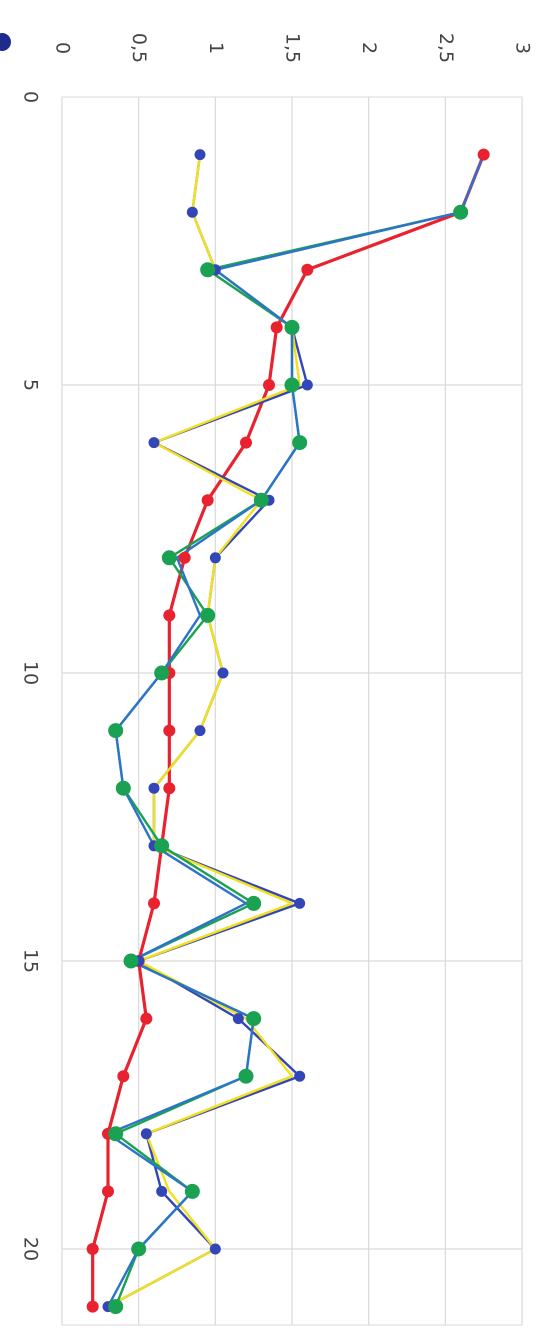 This screenshot has height=1339, width=552. I want to click on y-tick-label: 3, so click(523, 48).